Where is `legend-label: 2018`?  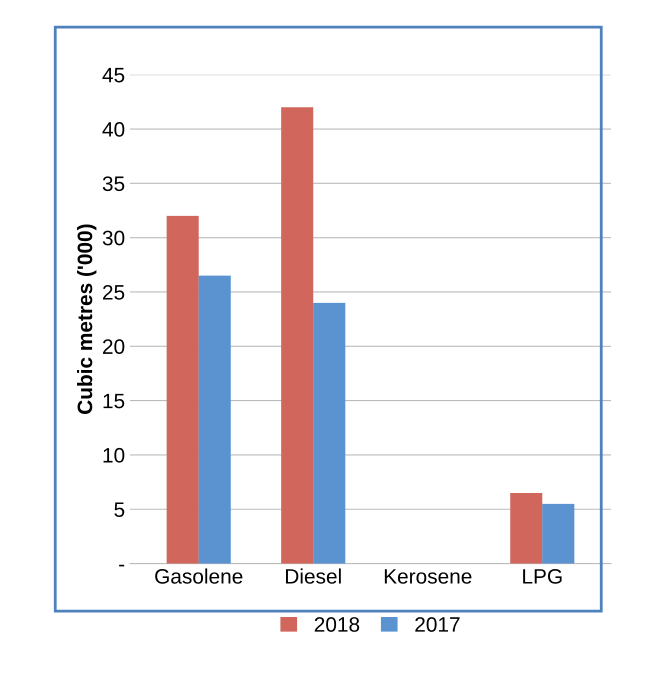 legend-label: 2018 is located at coordinates (337, 624).